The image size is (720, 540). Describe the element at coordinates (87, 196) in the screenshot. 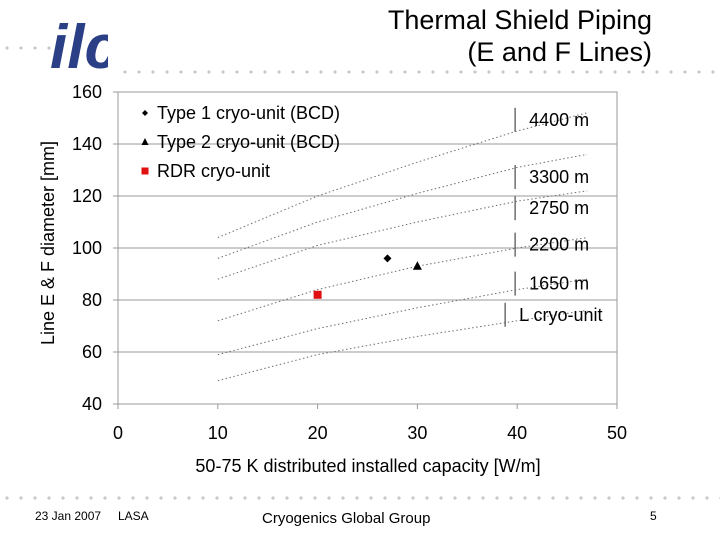

I see `y-tick-label: 120` at that location.